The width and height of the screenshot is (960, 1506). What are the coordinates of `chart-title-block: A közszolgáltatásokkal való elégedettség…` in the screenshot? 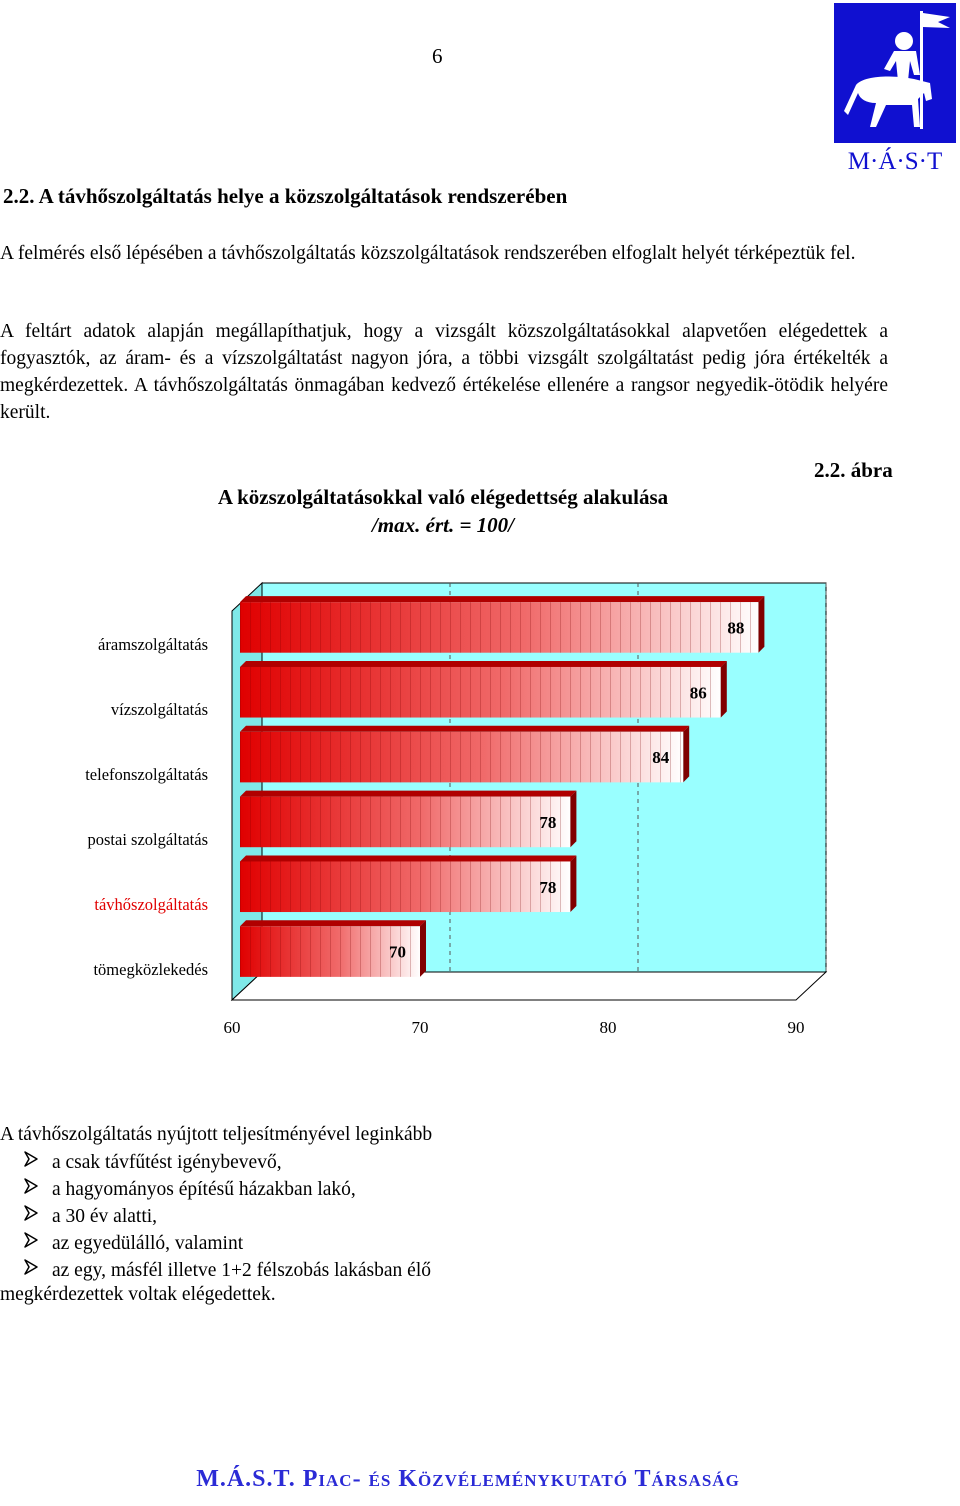 It's located at (443, 511).